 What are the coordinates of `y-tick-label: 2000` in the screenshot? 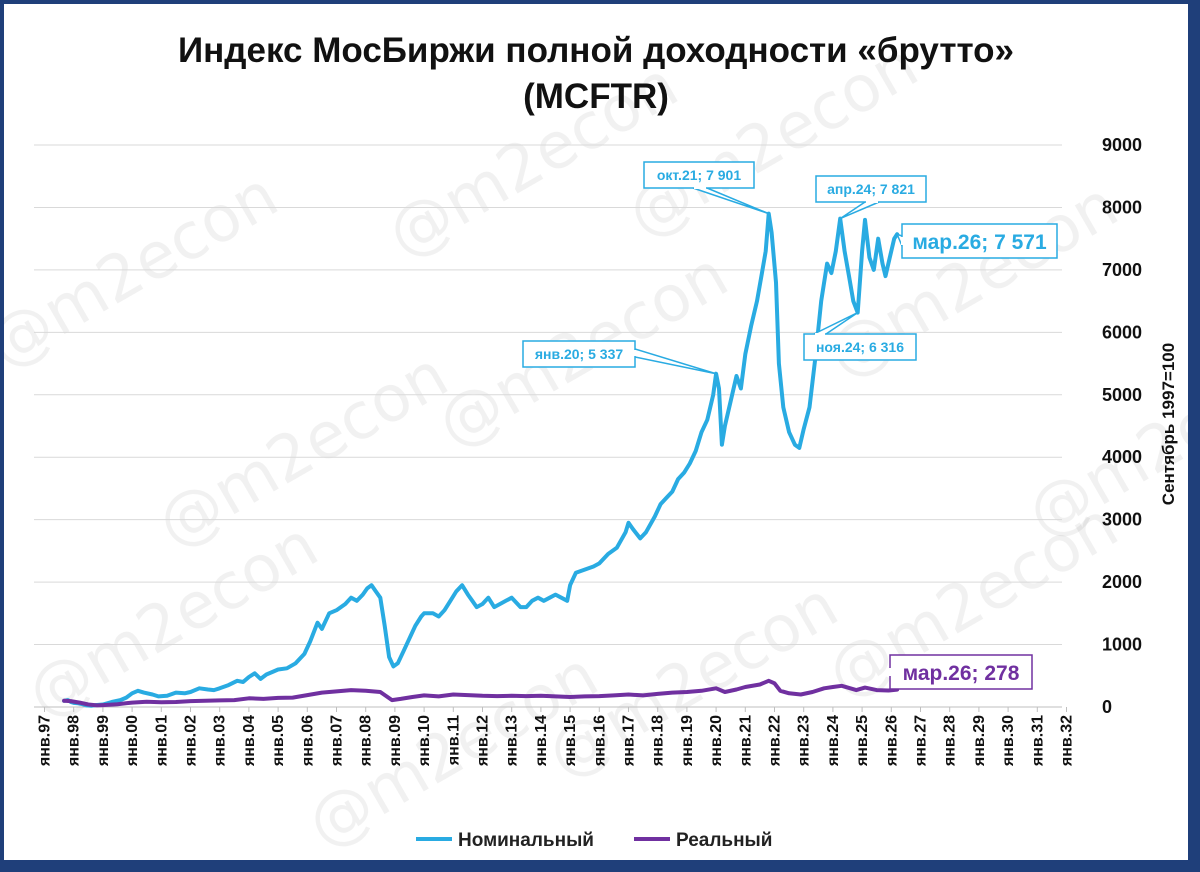 It's located at (1122, 582).